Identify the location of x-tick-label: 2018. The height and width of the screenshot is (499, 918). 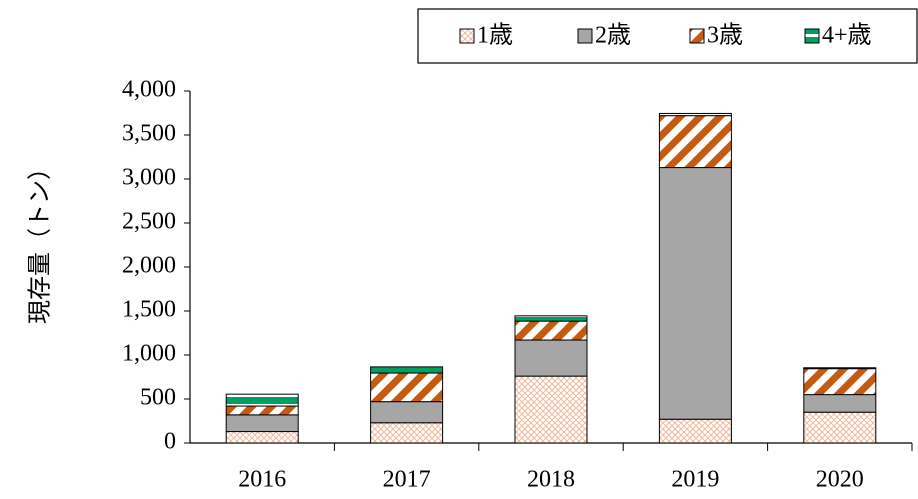
(551, 480).